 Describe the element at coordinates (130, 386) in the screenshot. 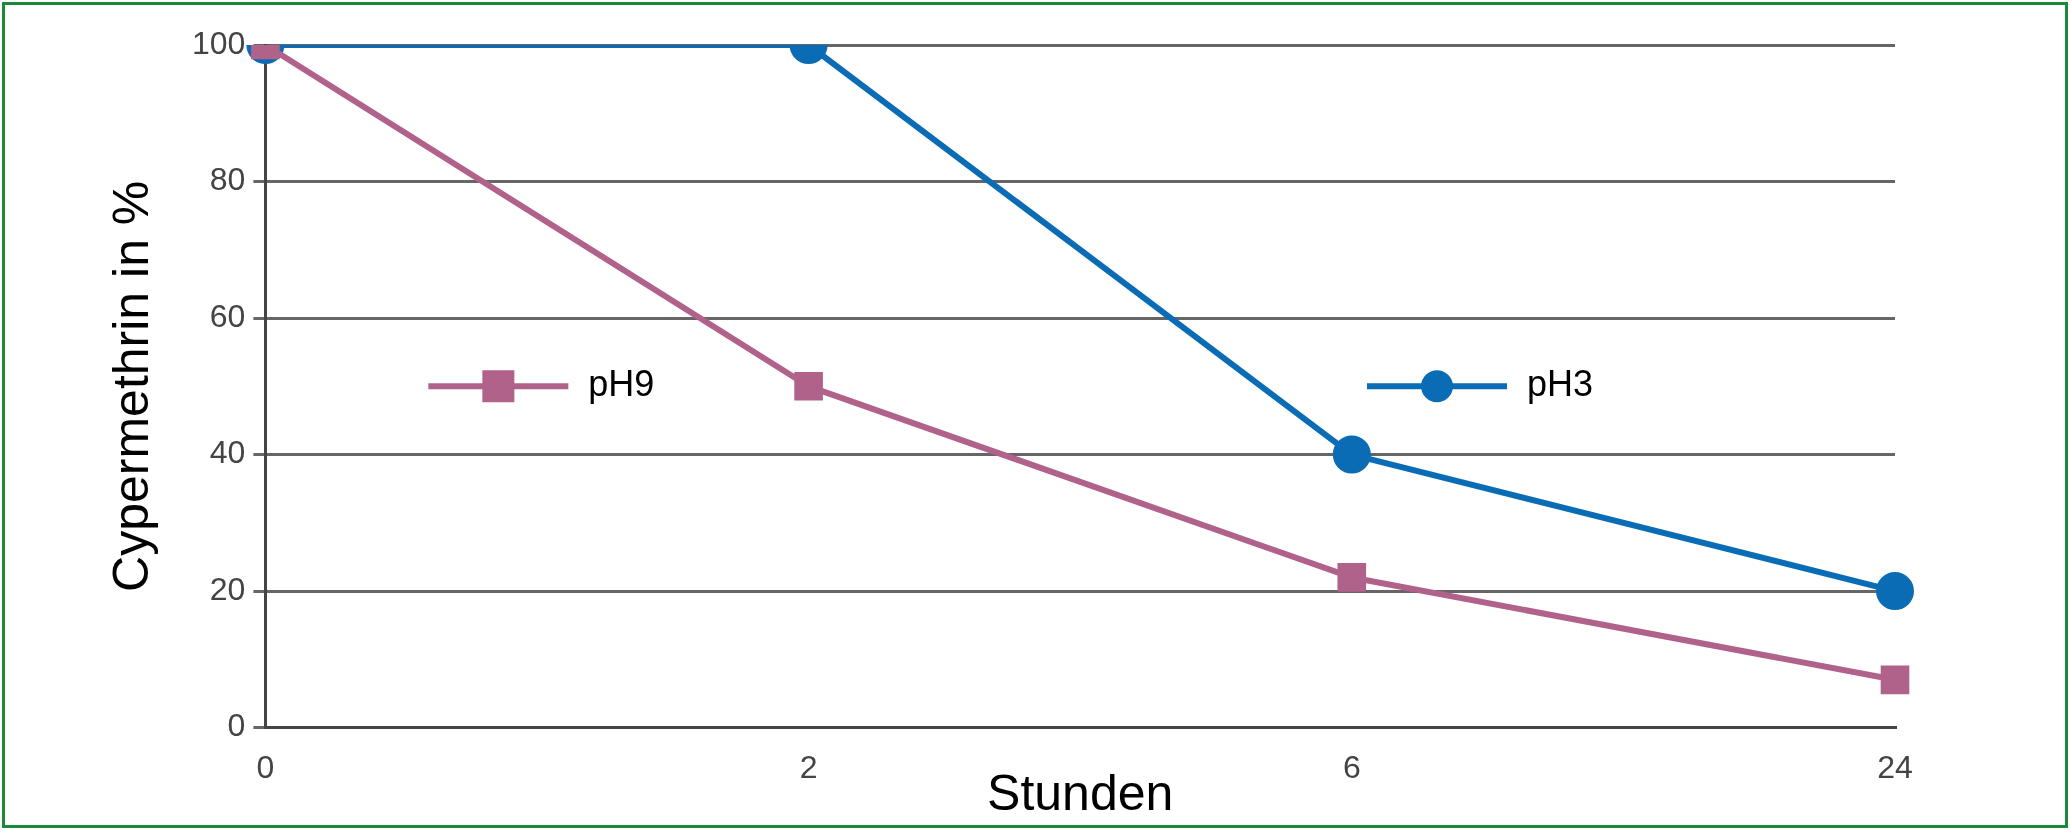

I see `y-axis-title: Cypermethrin in %` at that location.